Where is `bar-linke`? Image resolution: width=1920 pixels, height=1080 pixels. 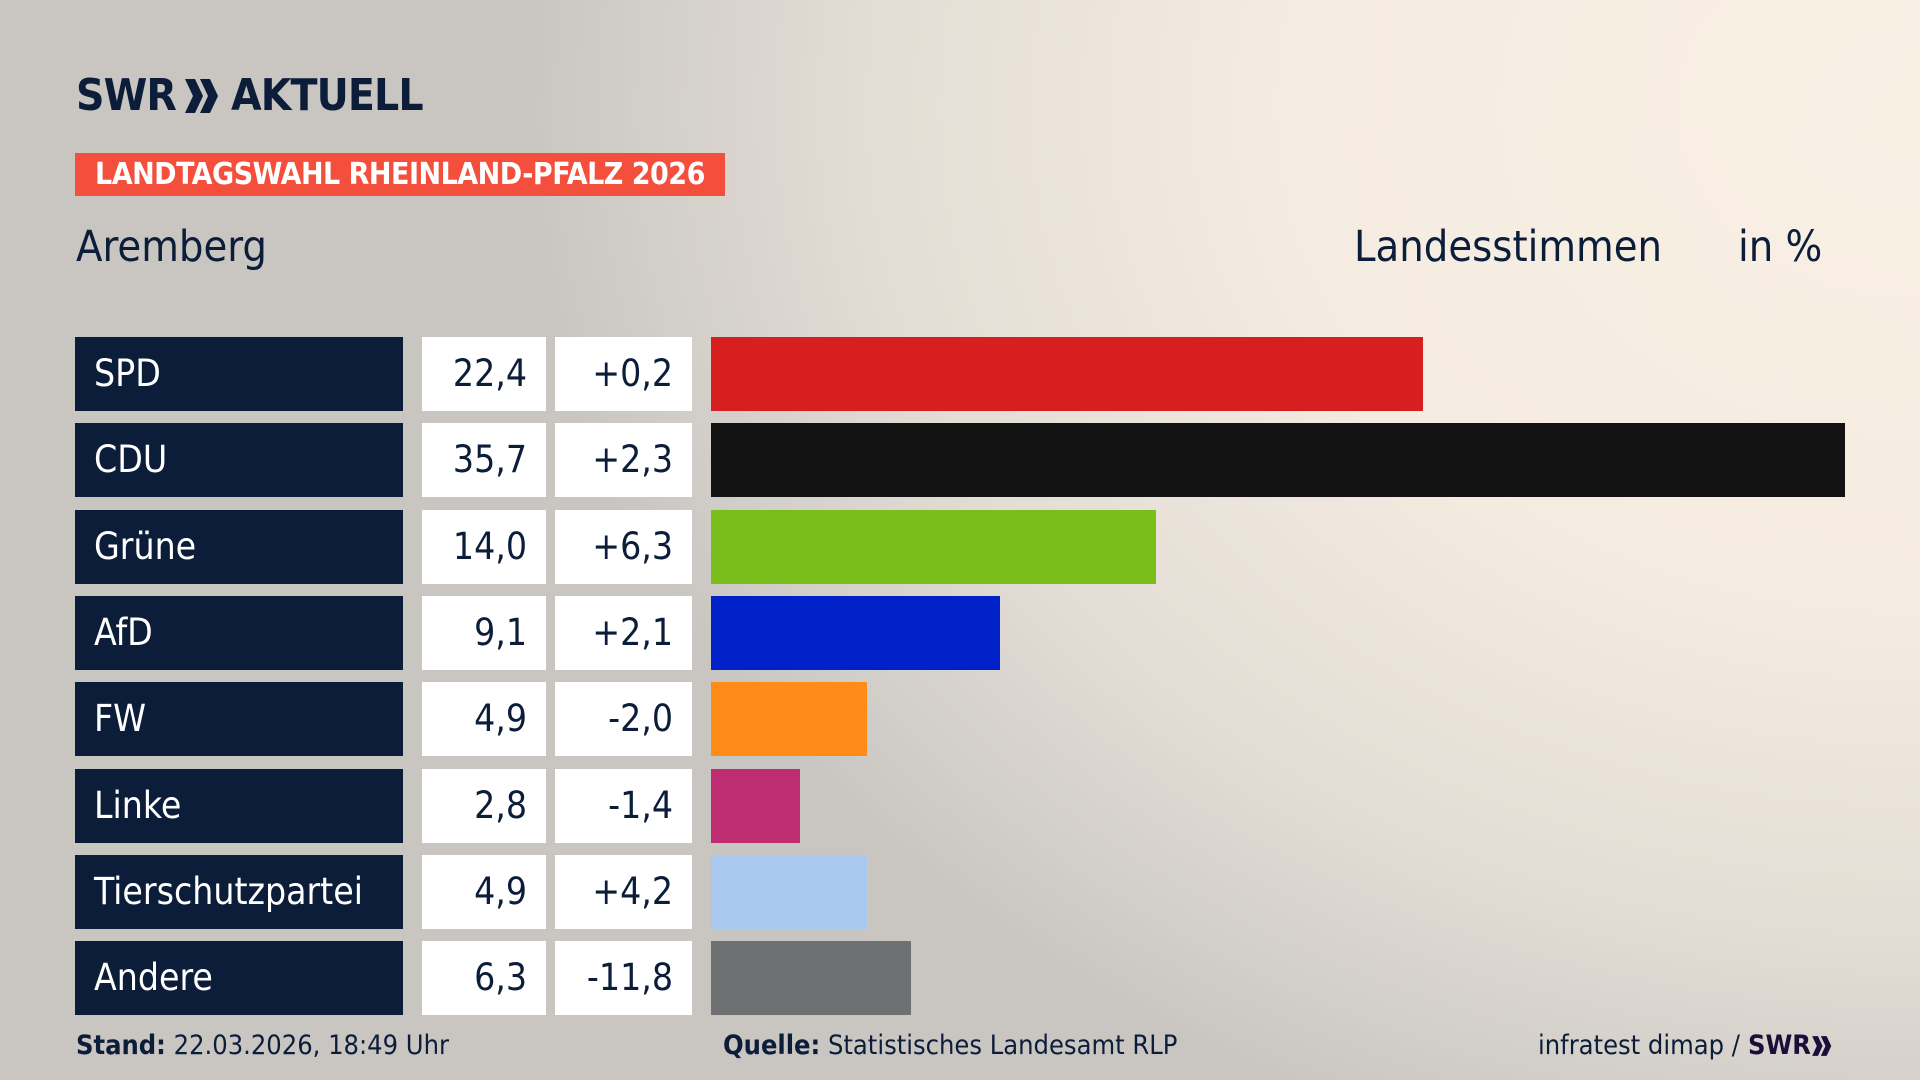 bar-linke is located at coordinates (755, 805).